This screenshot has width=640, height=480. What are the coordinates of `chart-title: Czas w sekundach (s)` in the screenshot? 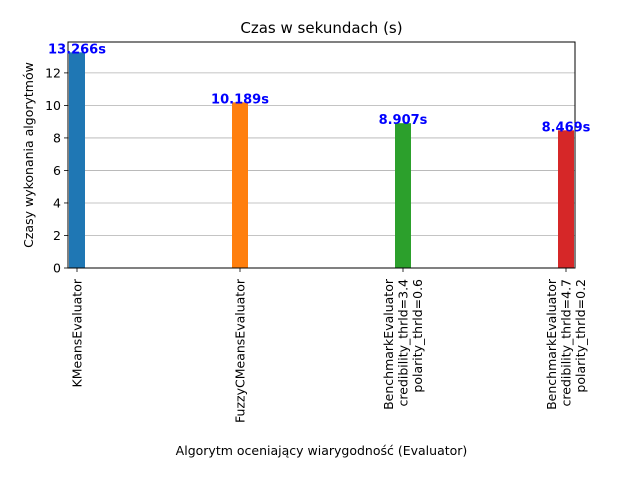 It's located at (321, 28).